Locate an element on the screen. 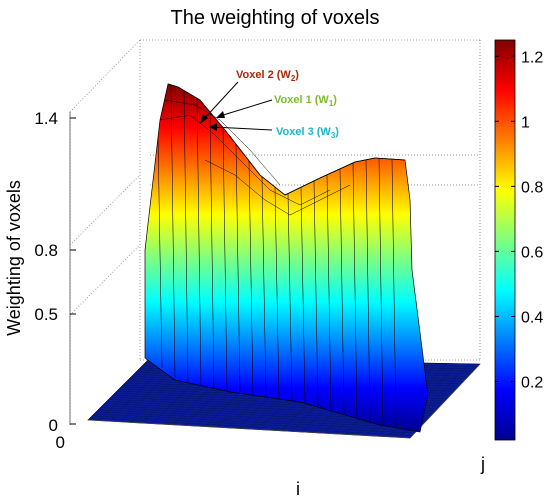  colorbar-tick-label: 1.2 is located at coordinates (532, 57).